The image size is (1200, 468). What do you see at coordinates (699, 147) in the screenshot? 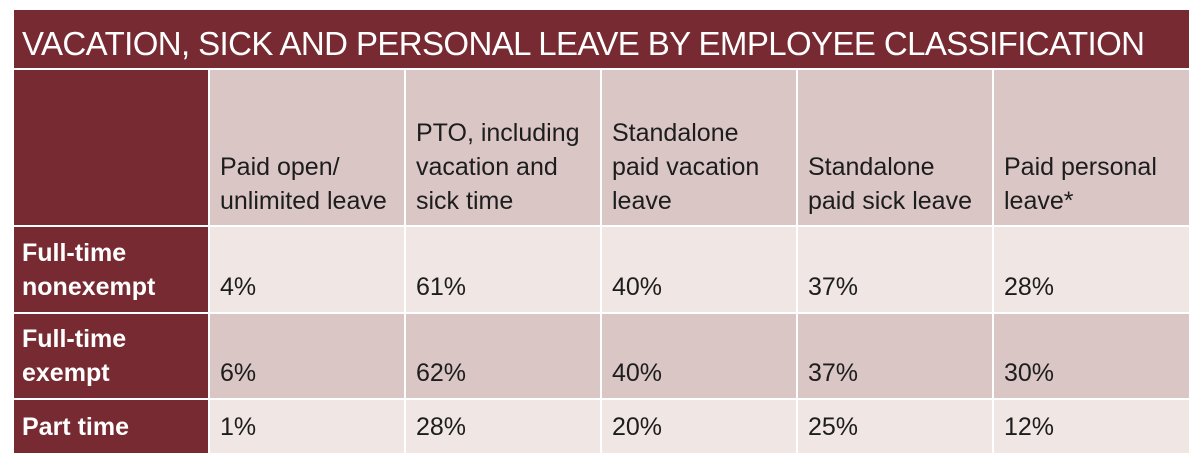
I see `column-header: Standalone paid vacation leave` at bounding box center [699, 147].